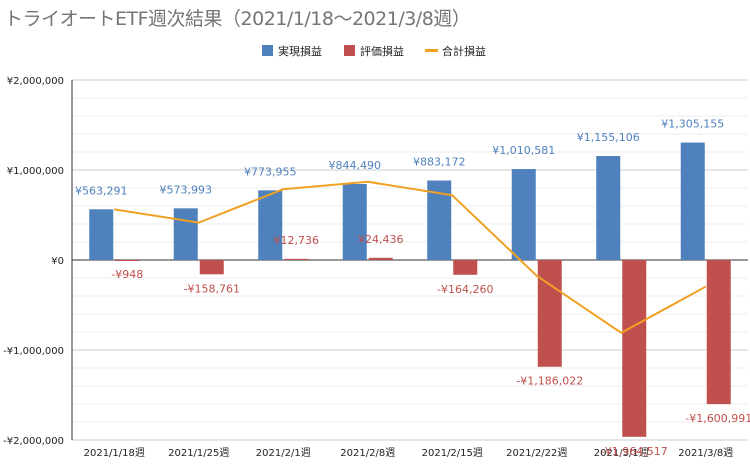 The width and height of the screenshot is (750, 469). What do you see at coordinates (355, 165) in the screenshot?
I see `data-label-realized: ¥844,490` at bounding box center [355, 165].